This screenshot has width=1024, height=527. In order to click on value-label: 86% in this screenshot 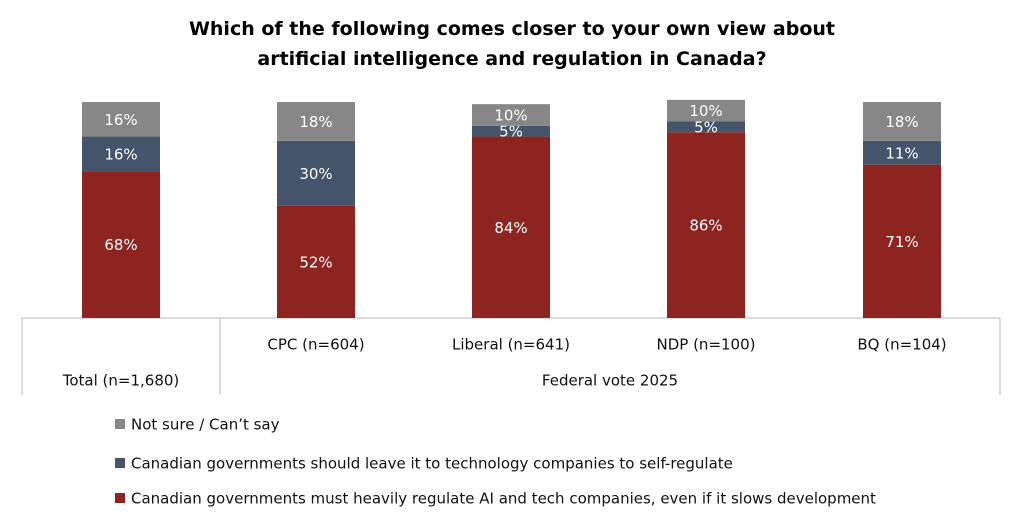, I will do `click(705, 226)`.